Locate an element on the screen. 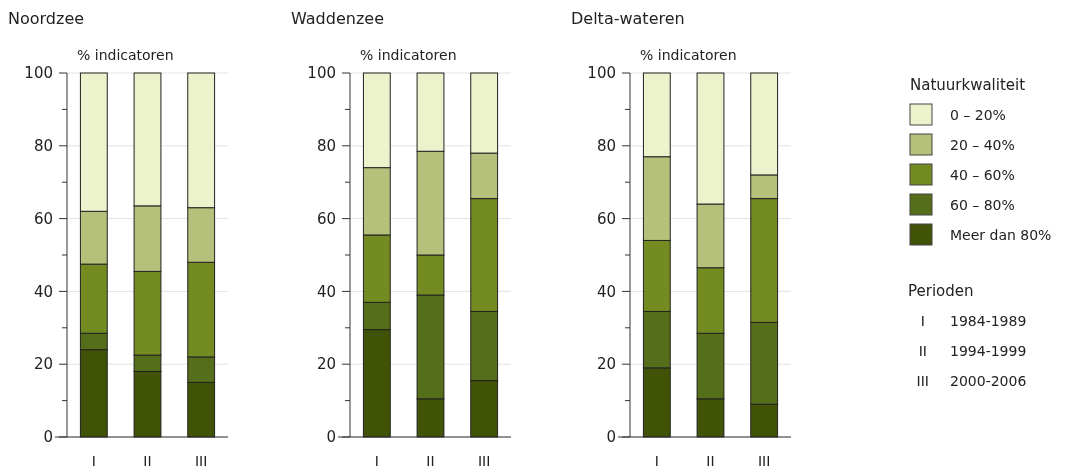 Image resolution: width=1069 pixels, height=472 pixels. text: III 2000-2006 is located at coordinates (971, 381).